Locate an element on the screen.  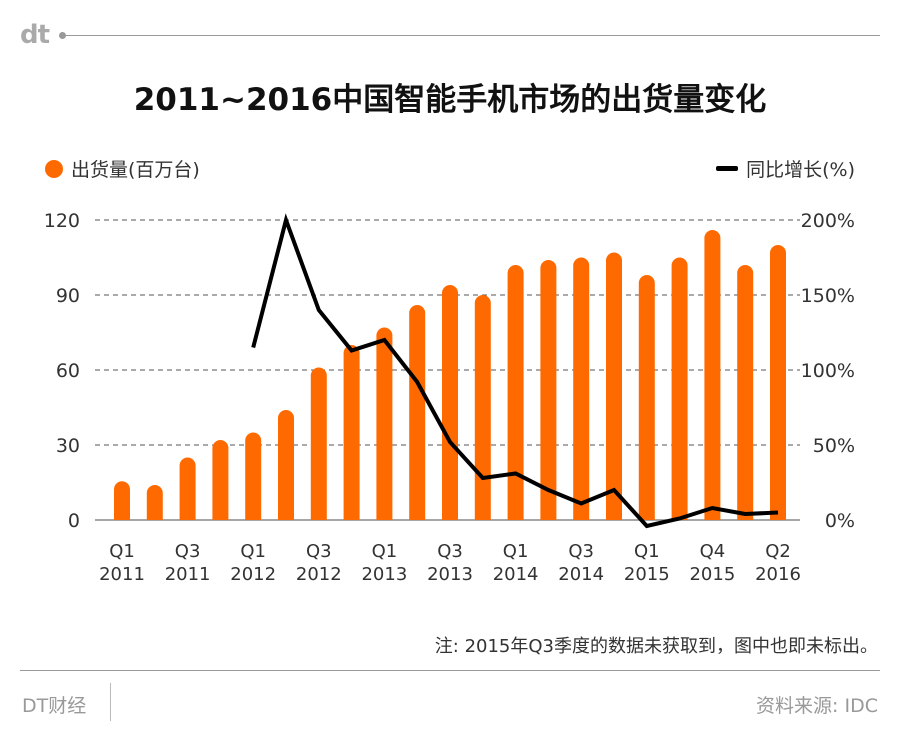
legend-bar: 出货量(百万台) is located at coordinates (122, 168).